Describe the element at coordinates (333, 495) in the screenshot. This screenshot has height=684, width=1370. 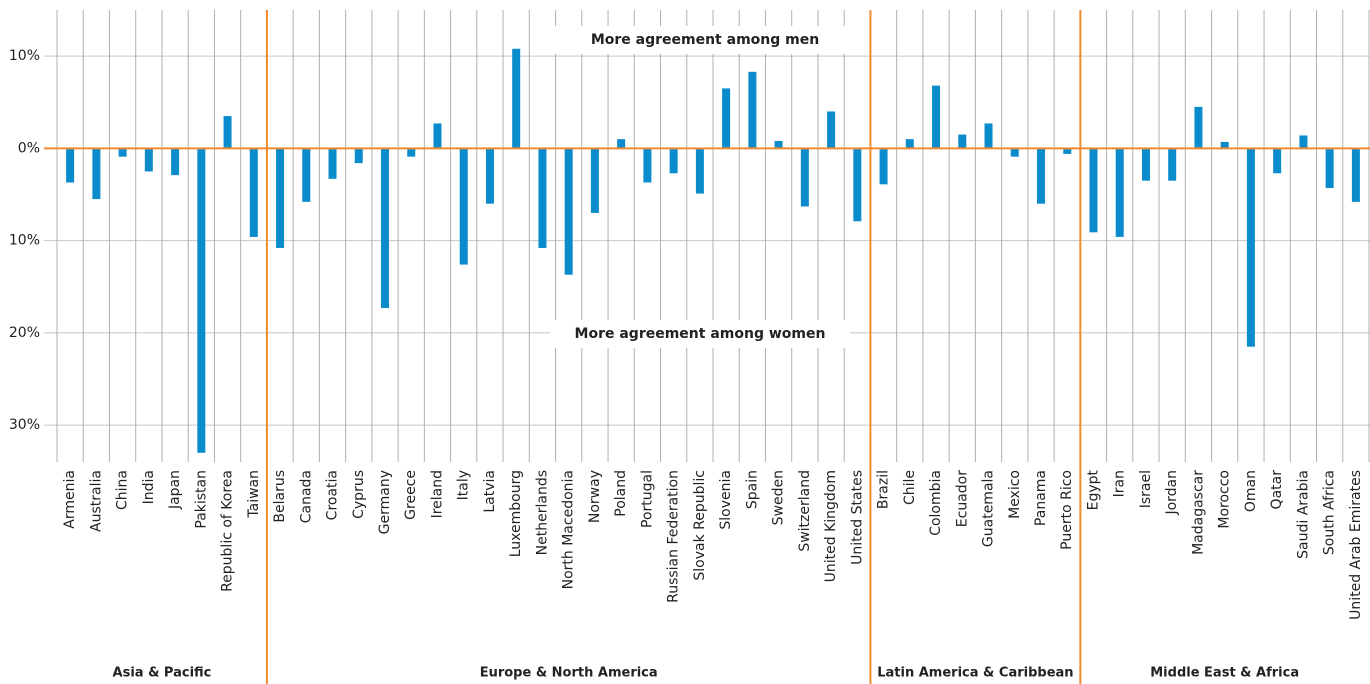
I see `x-tick-label: Croatia` at that location.